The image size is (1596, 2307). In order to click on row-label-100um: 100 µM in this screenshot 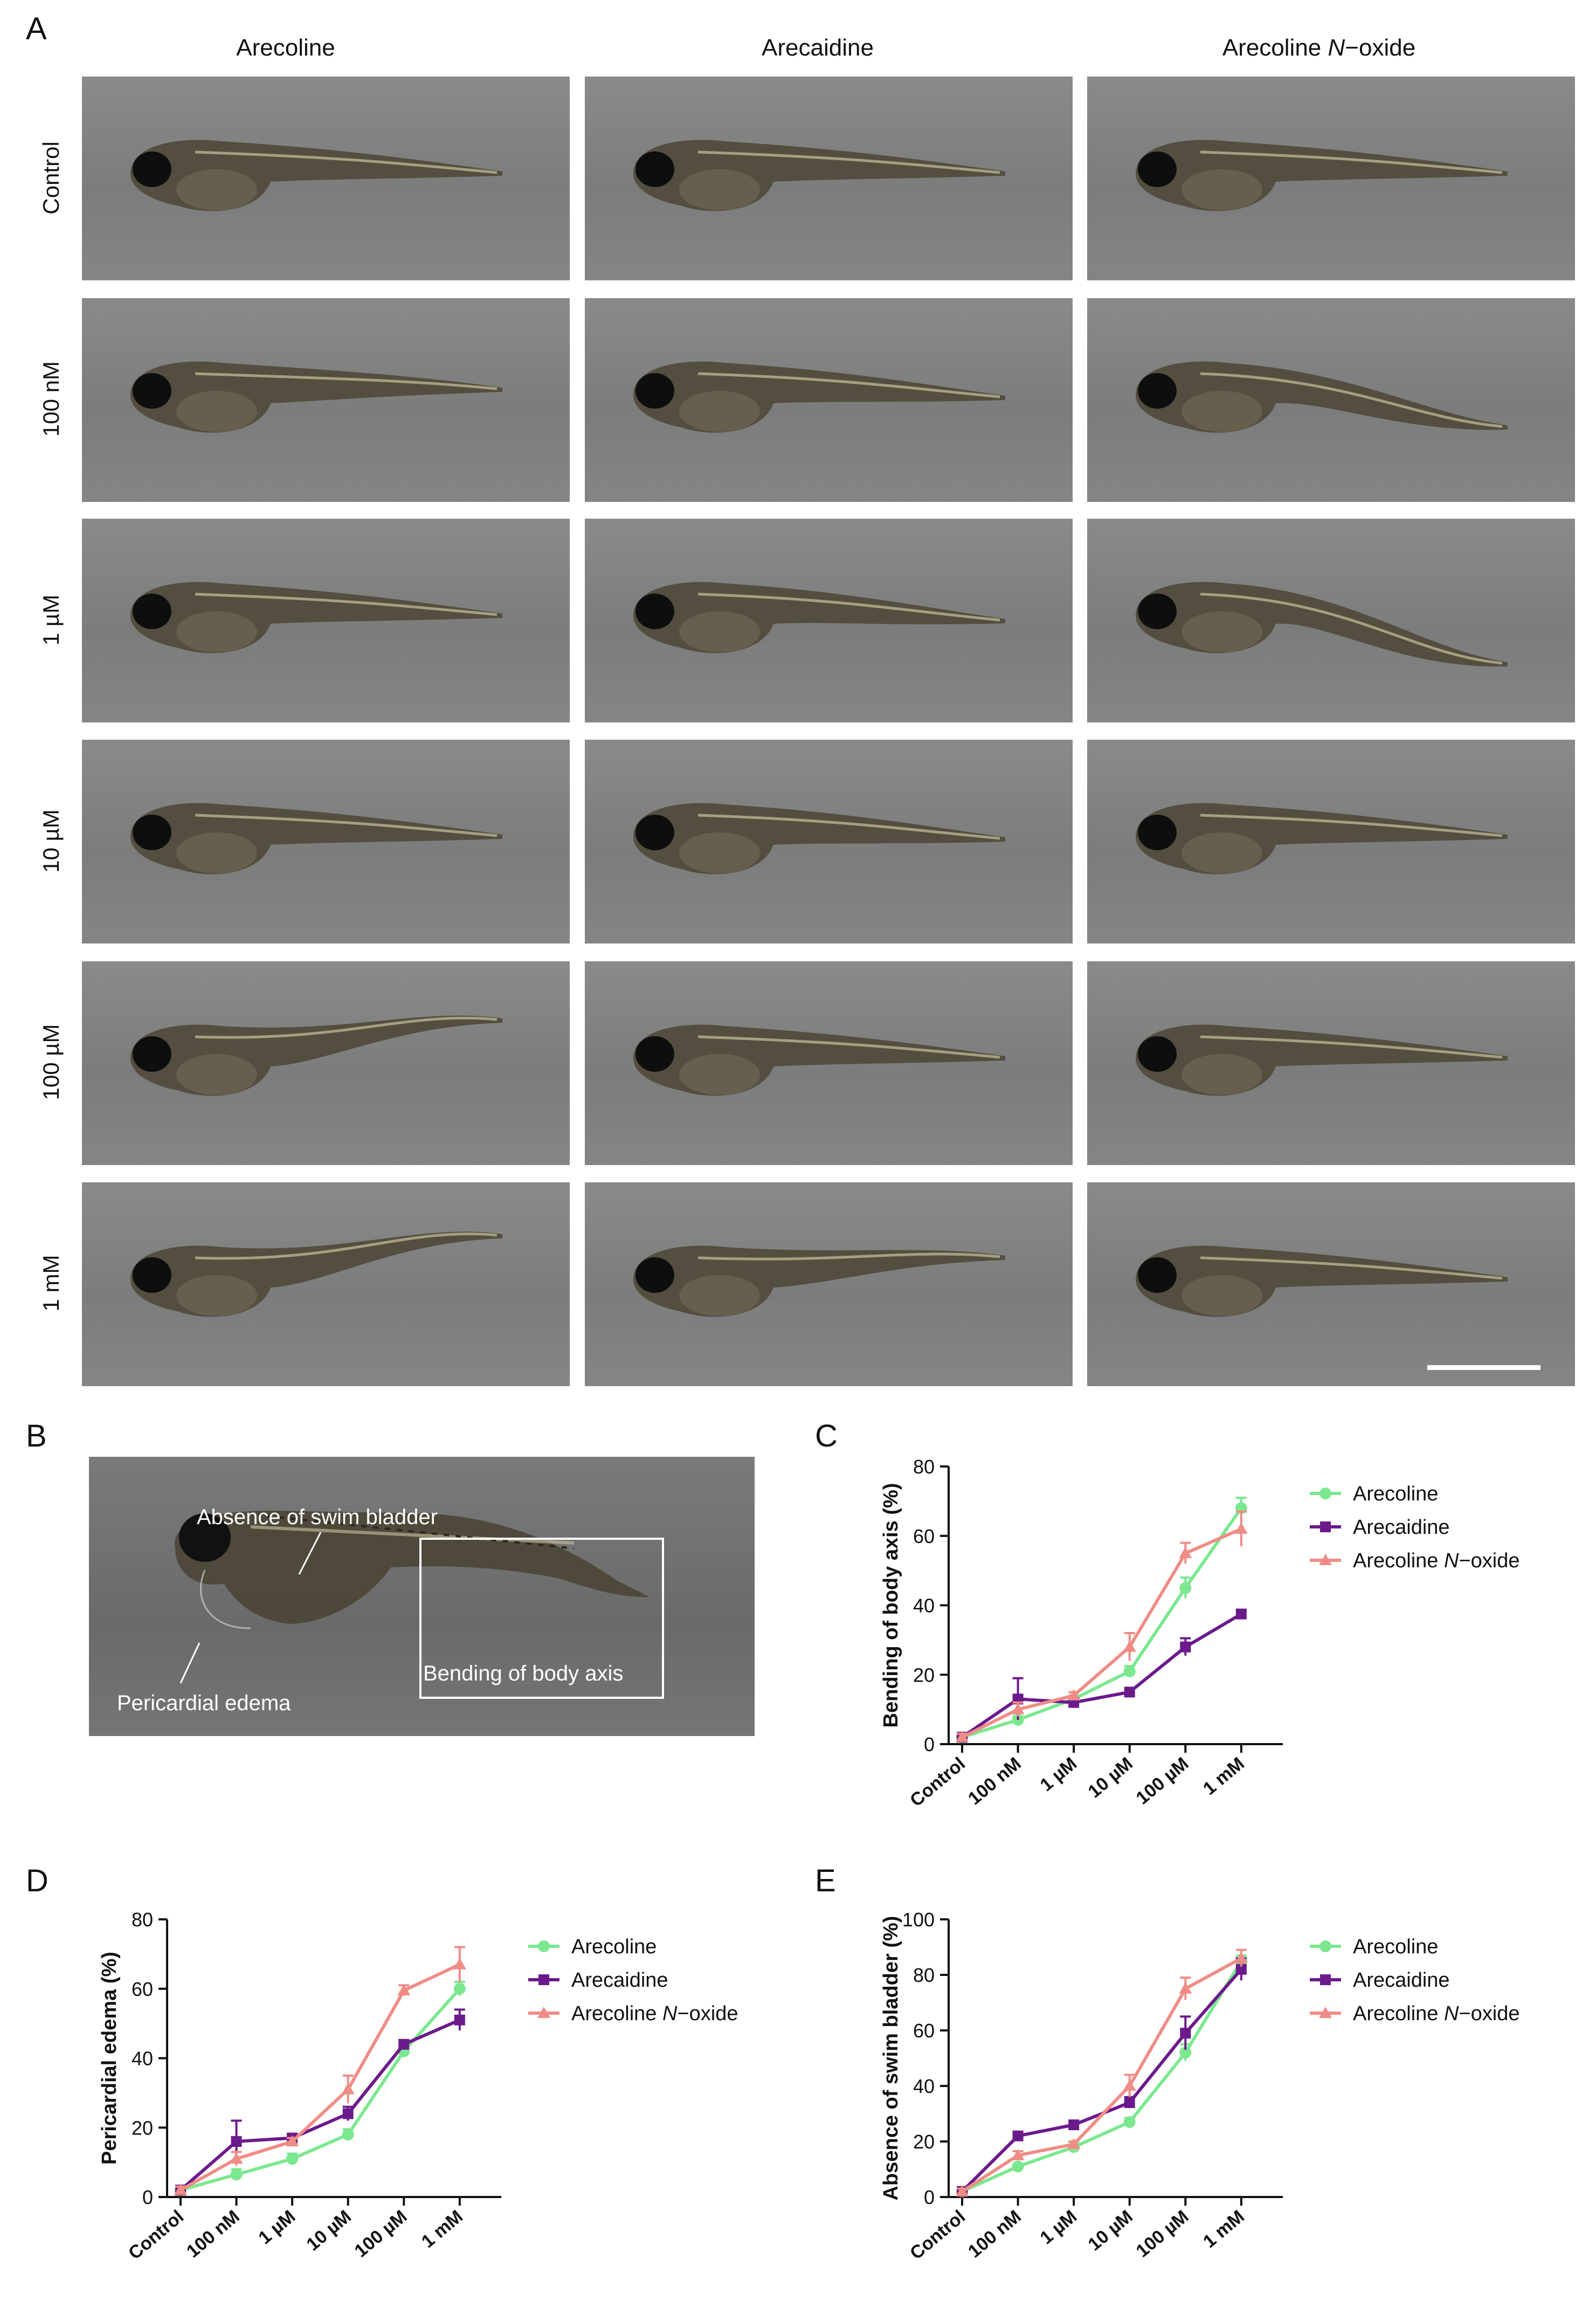, I will do `click(51, 1062)`.